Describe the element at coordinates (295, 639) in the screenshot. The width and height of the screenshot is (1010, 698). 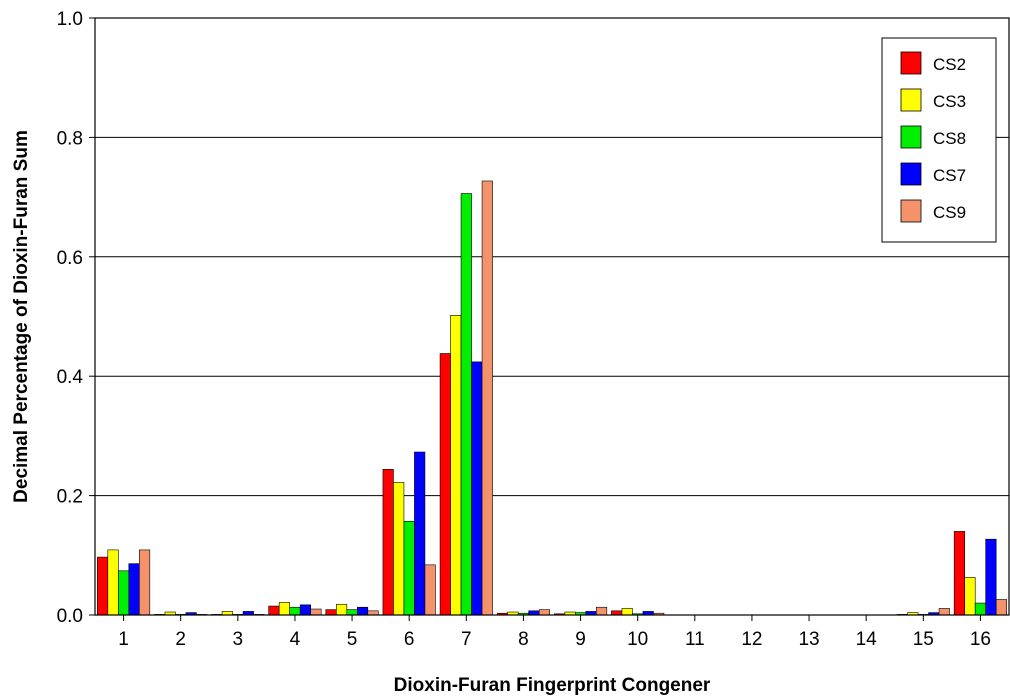
I see `x-tick-label: 4` at that location.